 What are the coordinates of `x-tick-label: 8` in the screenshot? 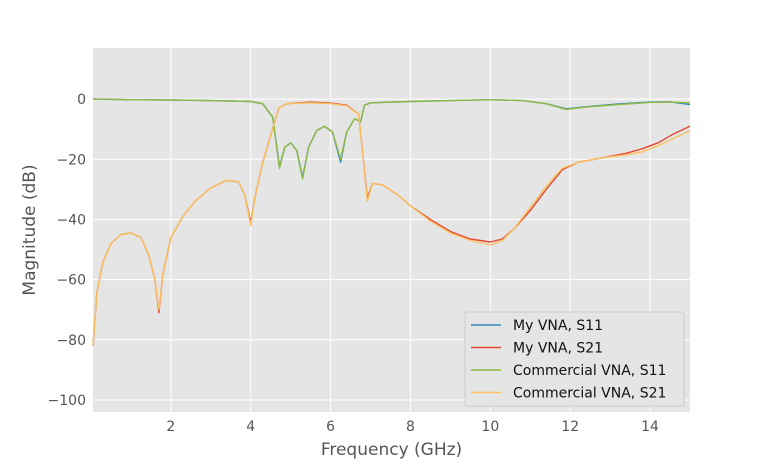 It's located at (410, 427).